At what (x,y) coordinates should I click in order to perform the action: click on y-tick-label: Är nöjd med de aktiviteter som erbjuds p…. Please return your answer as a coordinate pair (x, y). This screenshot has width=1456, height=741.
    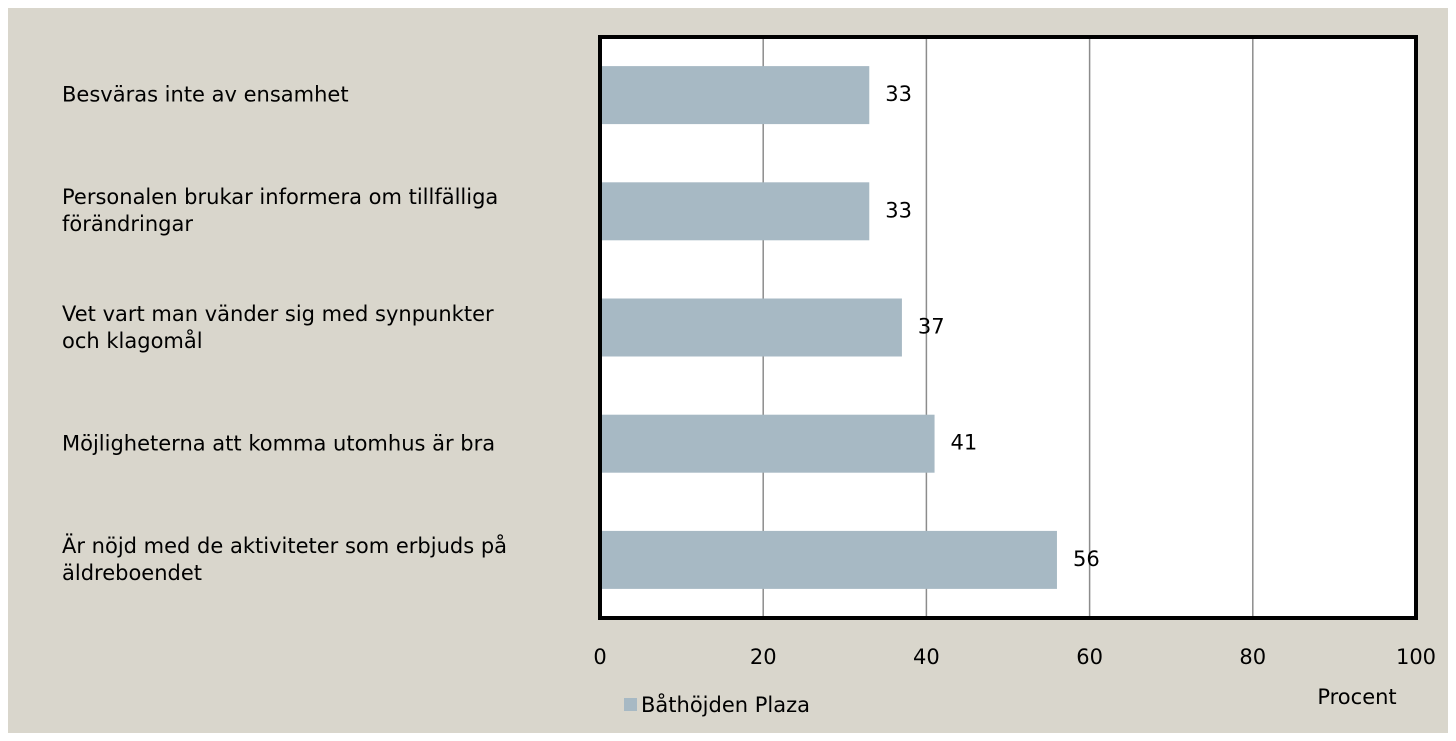
    Looking at the image, I should click on (285, 559).